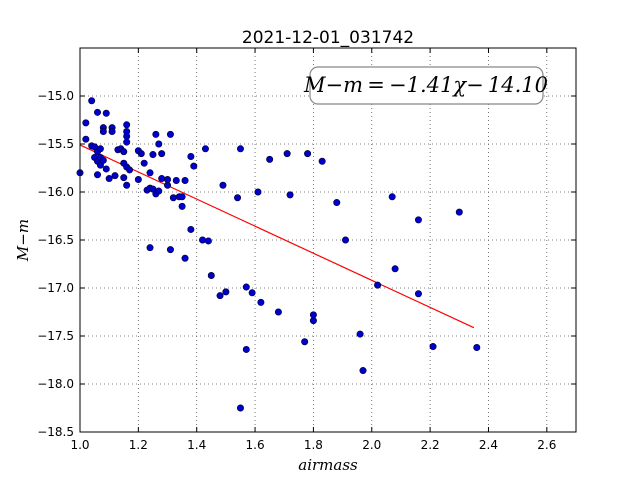 The height and width of the screenshot is (480, 640). I want to click on x-axis-label: airmass, so click(328, 465).